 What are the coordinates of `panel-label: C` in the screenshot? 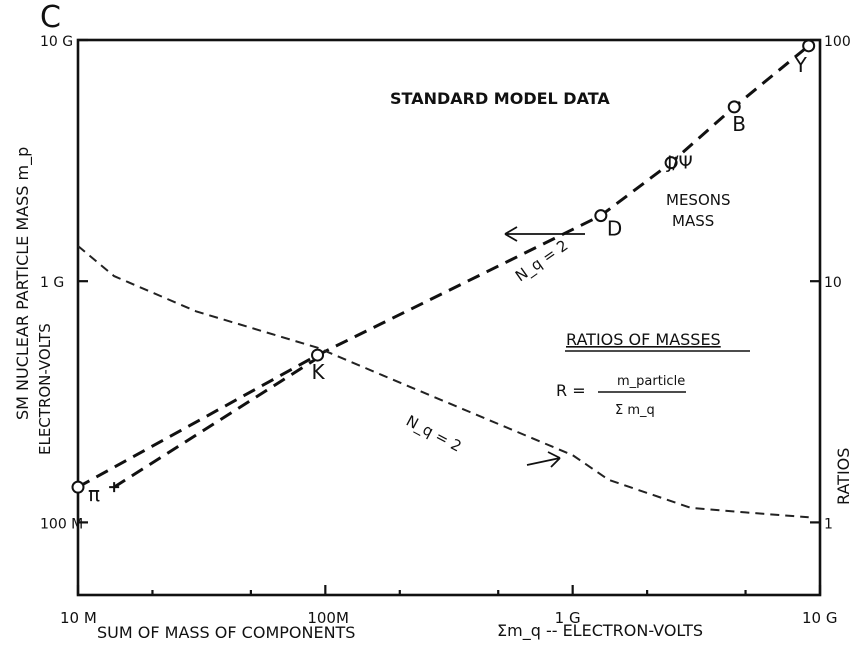 It's located at (50, 17).